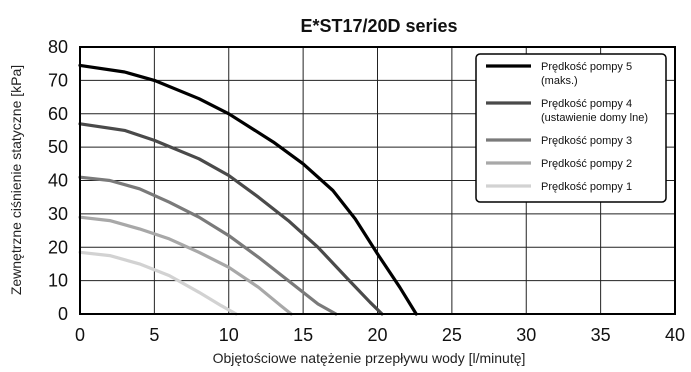 This screenshot has height=372, width=691. Describe the element at coordinates (452, 335) in the screenshot. I see `x-tick-label: 25` at that location.